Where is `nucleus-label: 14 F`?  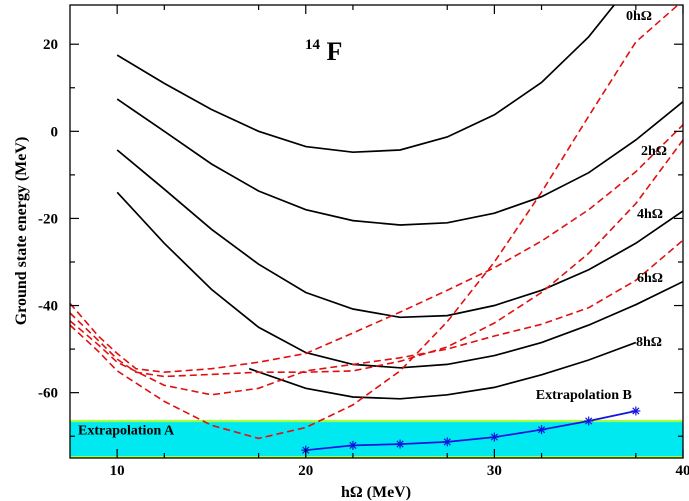
nucleus-label: 14 F is located at coordinates (323, 46).